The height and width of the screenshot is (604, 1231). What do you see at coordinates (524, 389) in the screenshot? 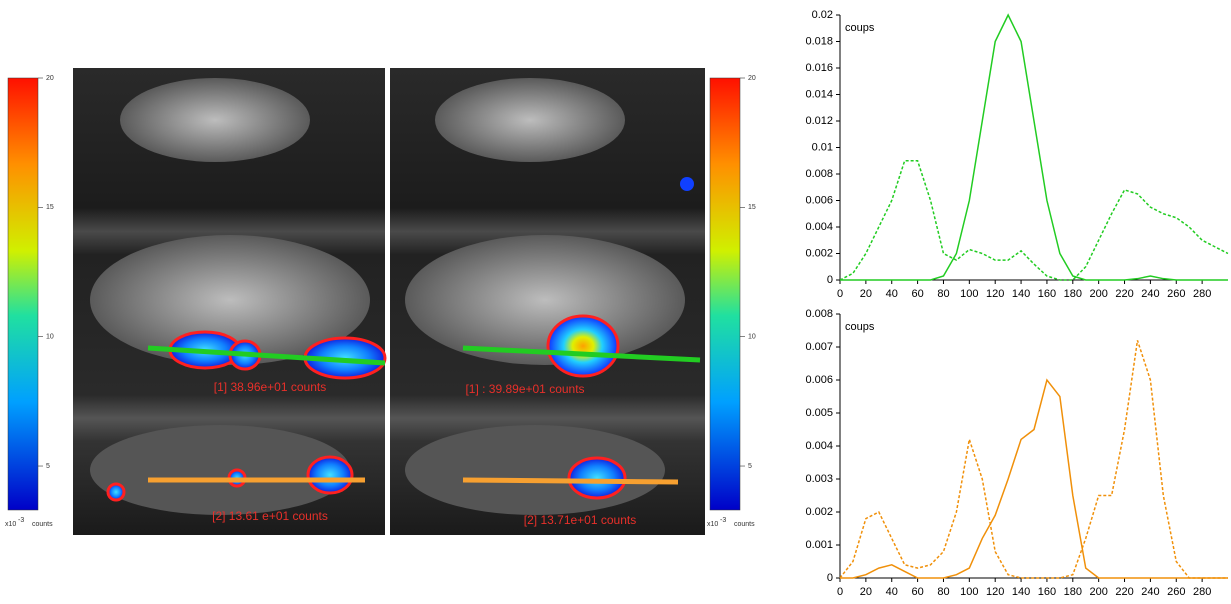
I see `roi-label: [1] : 39.89e+01 counts` at bounding box center [524, 389].